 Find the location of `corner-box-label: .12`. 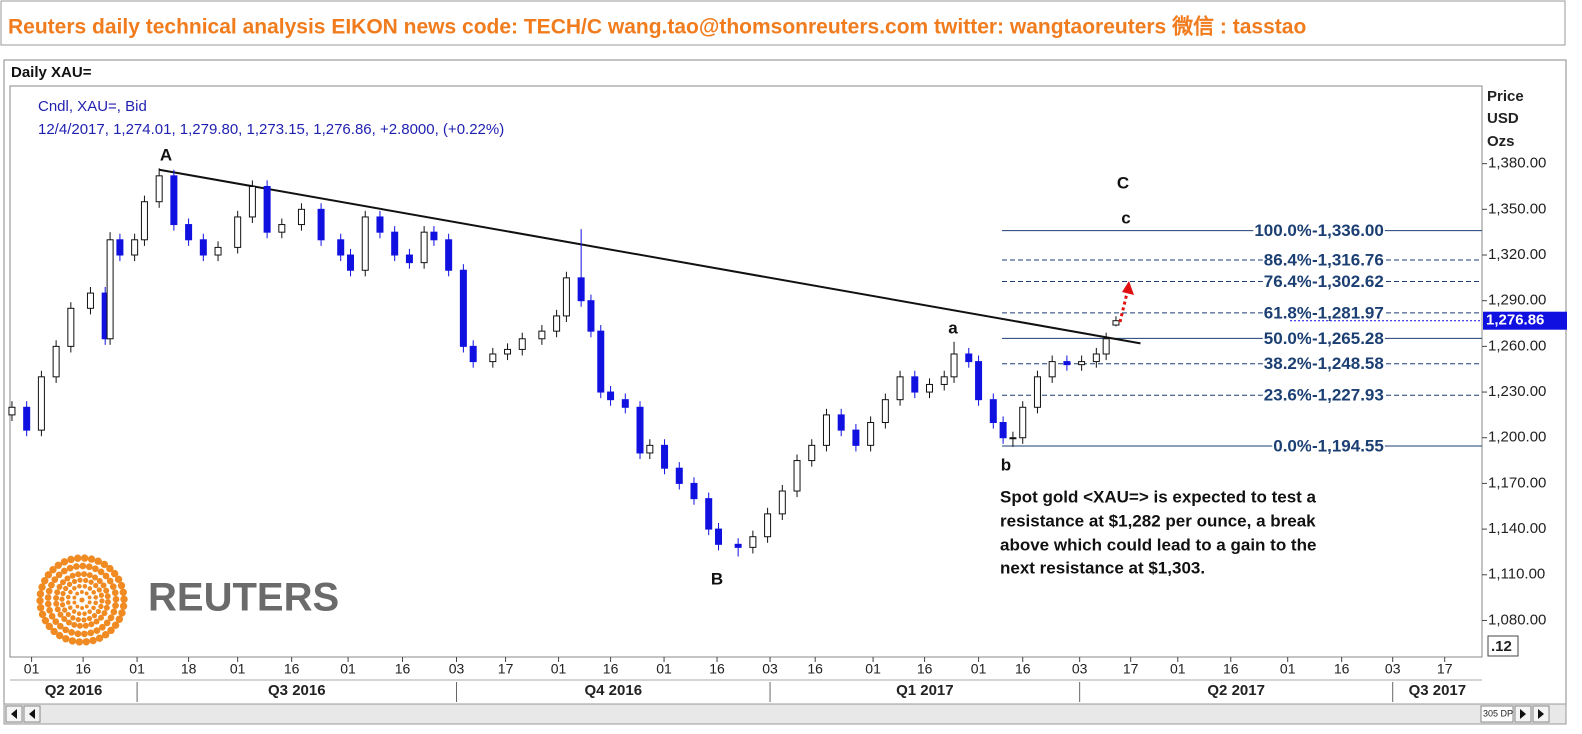

corner-box-label: .12 is located at coordinates (1501, 646).